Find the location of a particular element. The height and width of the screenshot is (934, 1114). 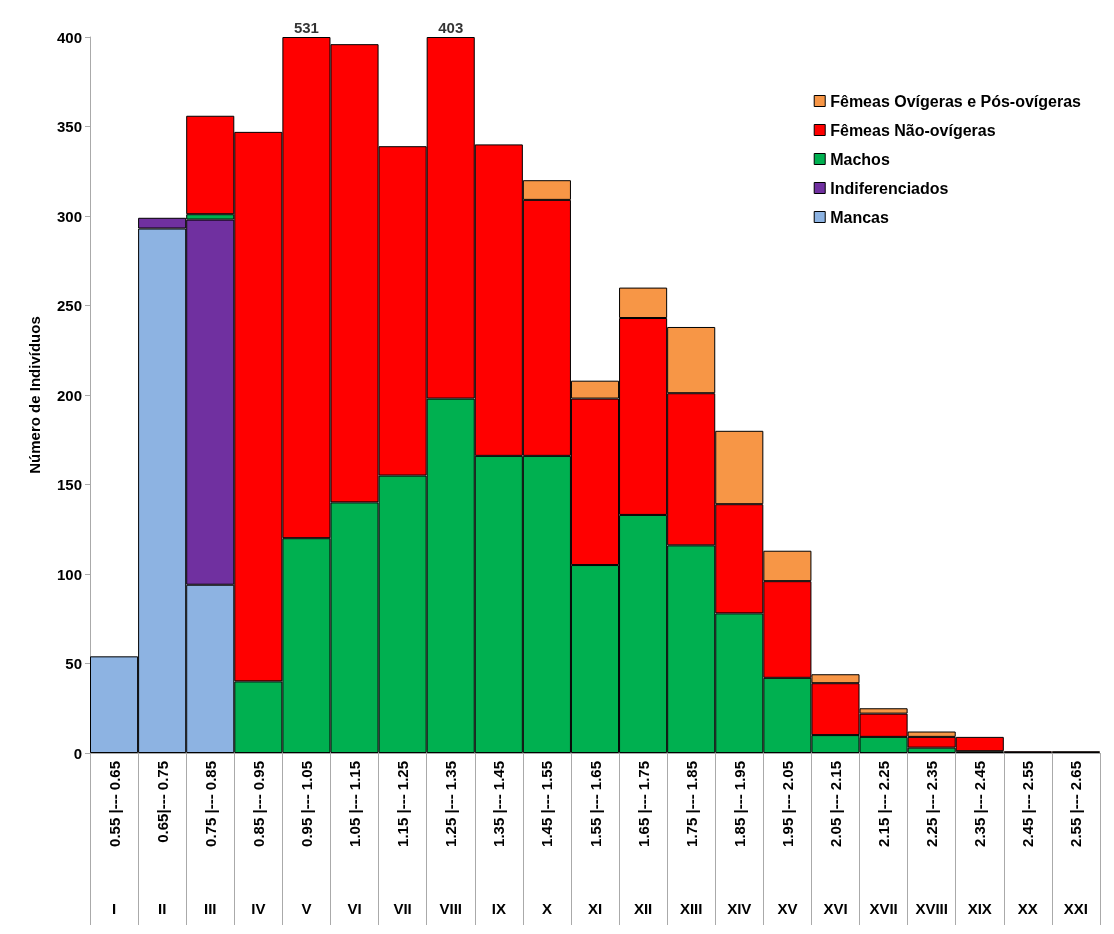

category-label: 0.75 |--- 0.85 III is located at coordinates (210, 839).